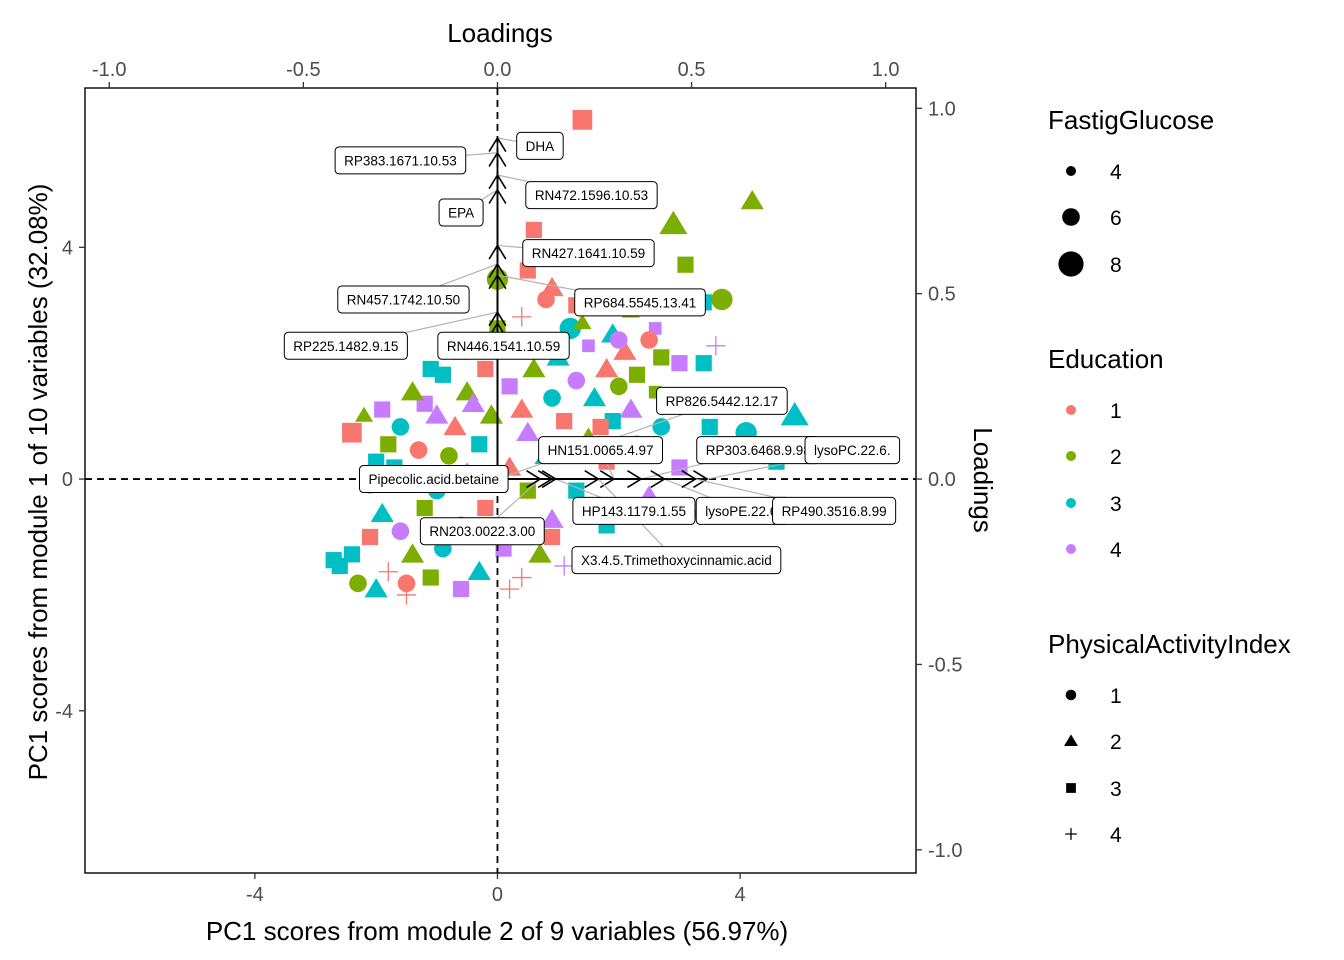 Image resolution: width=1344 pixels, height=960 pixels. What do you see at coordinates (591, 195) in the screenshot?
I see `loading-label: RN472.1596.10.53` at bounding box center [591, 195].